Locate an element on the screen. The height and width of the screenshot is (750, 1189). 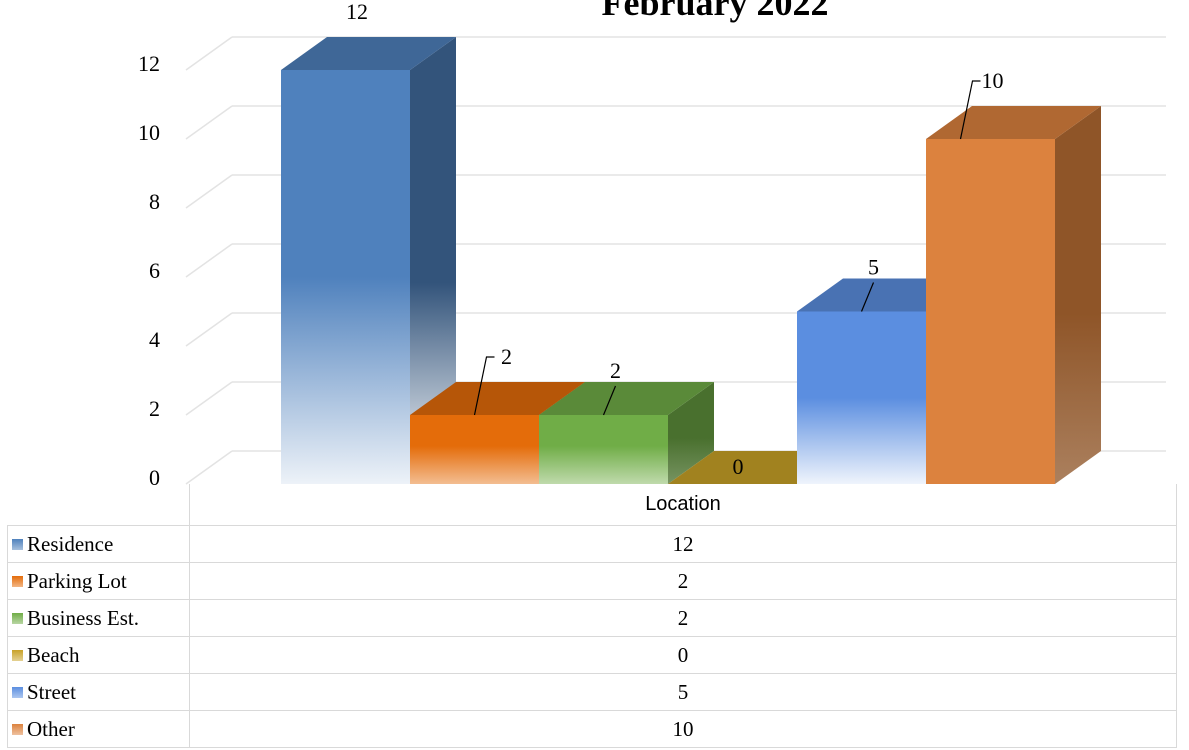
y-tick-label: 12 is located at coordinates (149, 63).